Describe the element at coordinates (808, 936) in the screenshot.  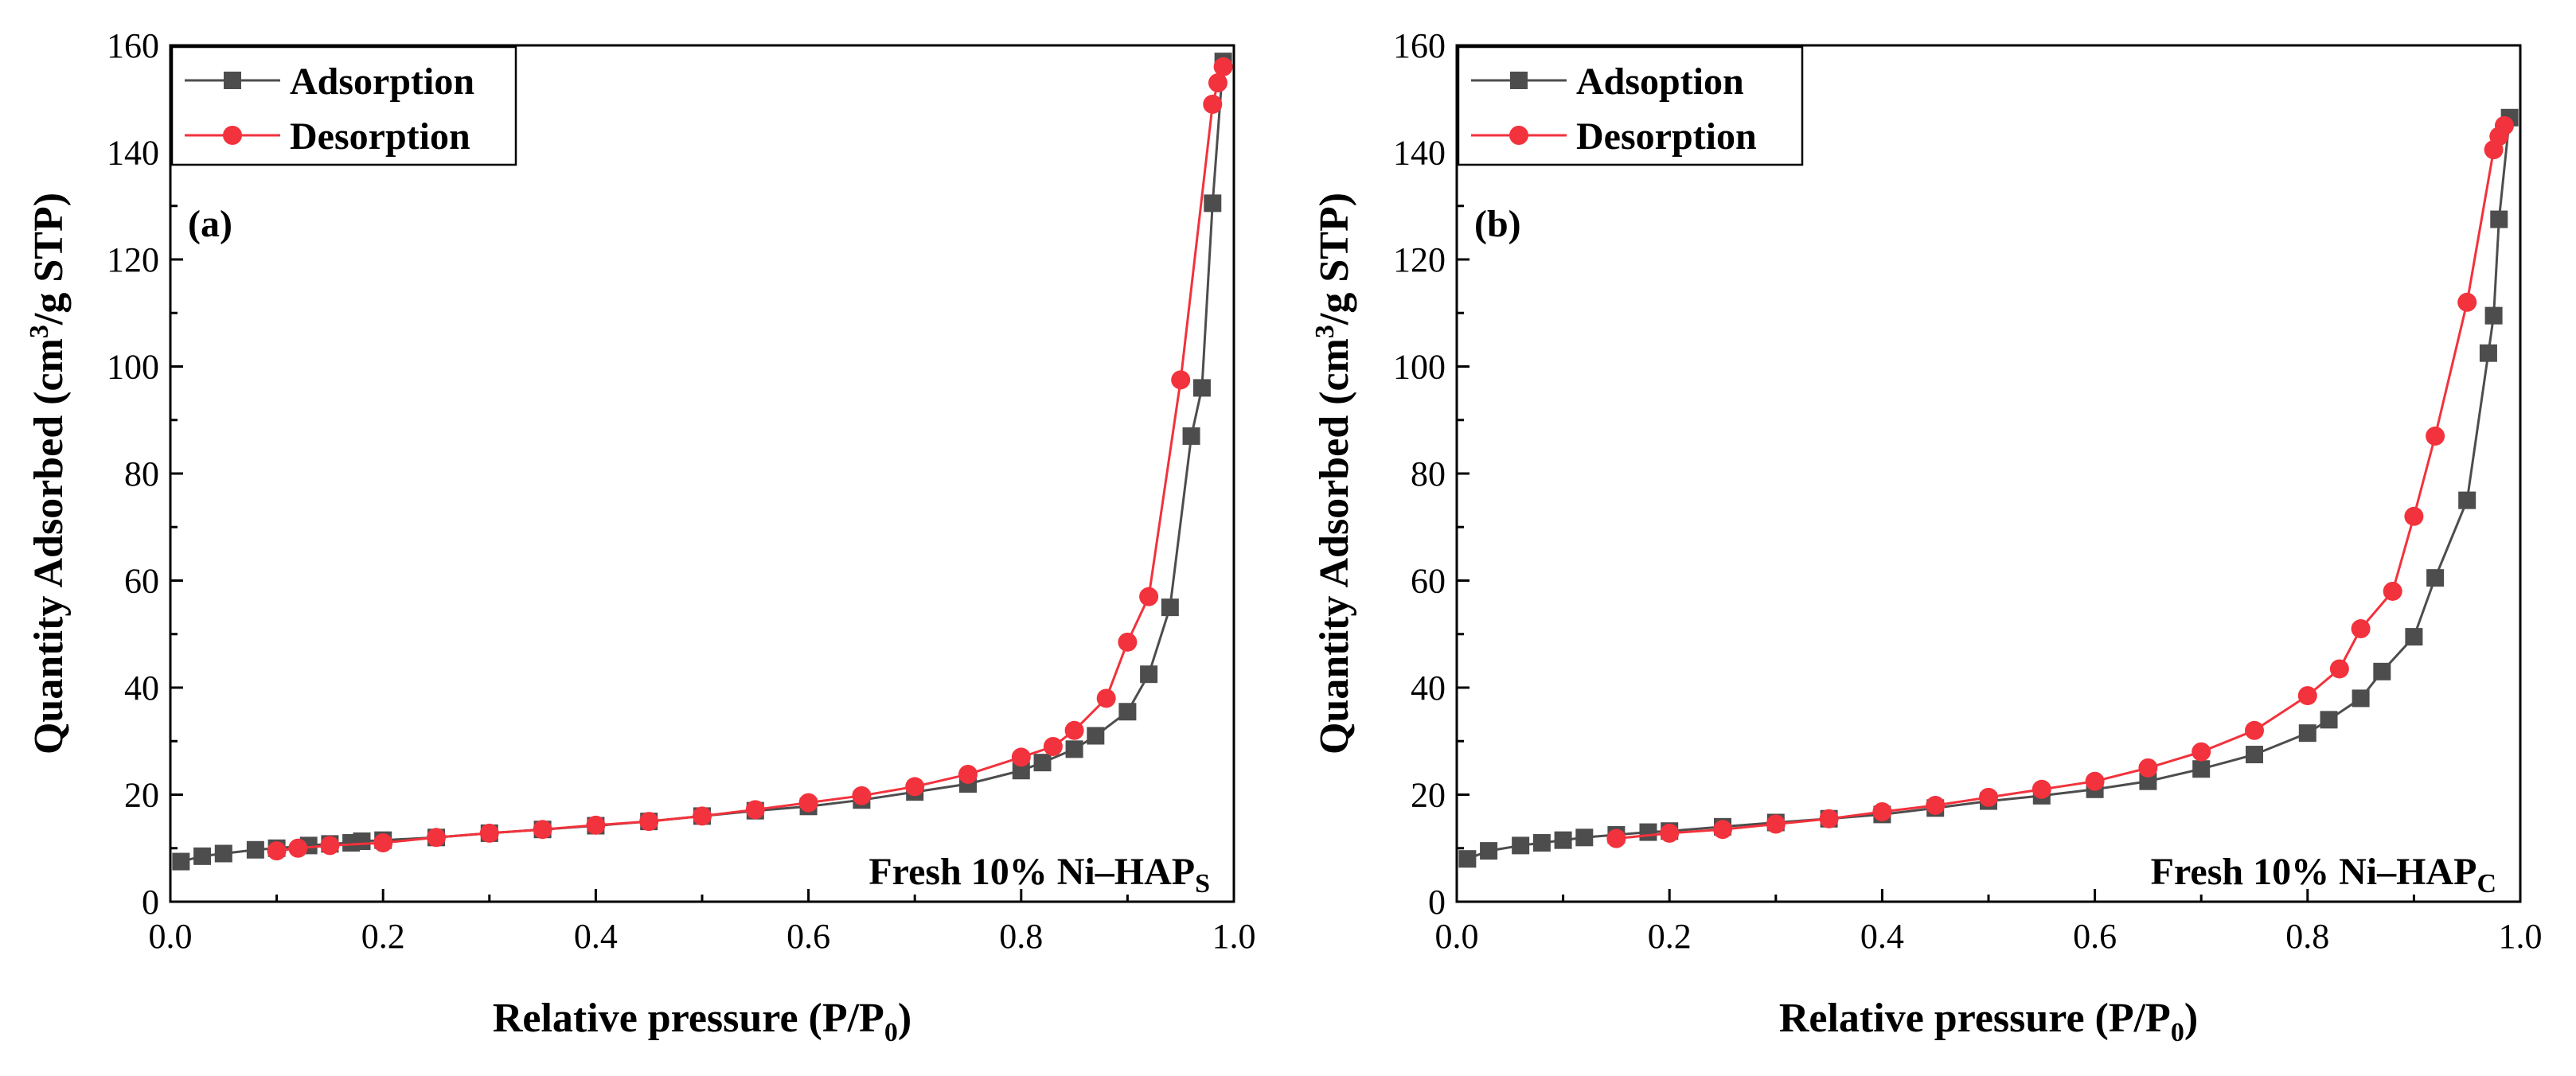
I see `x-tick-label: 0.6` at that location.